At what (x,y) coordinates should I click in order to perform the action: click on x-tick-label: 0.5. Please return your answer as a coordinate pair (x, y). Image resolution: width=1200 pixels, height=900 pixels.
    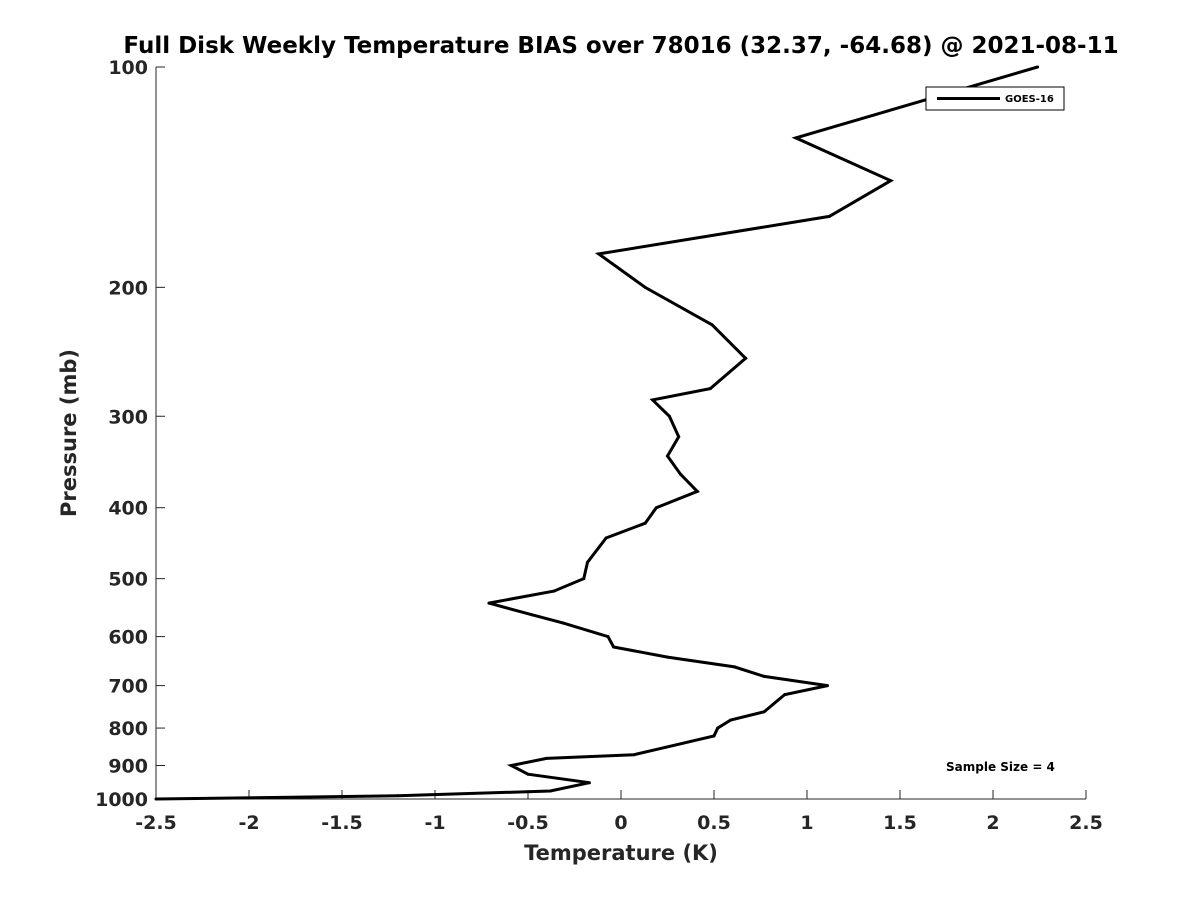
    Looking at the image, I should click on (714, 823).